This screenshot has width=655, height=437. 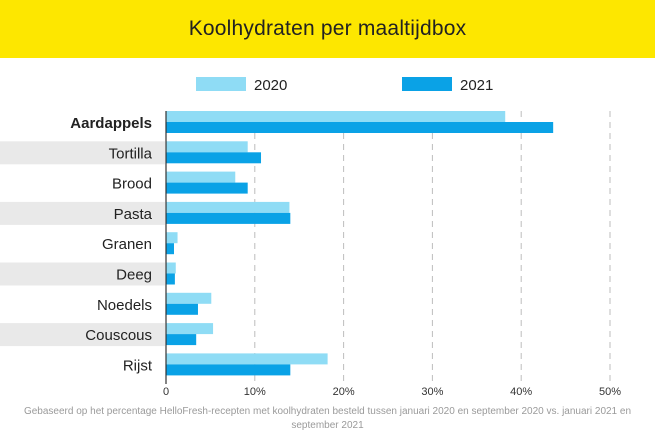 I want to click on title-banner: Koolhydraten per maaltijdbox, so click(x=327, y=29).